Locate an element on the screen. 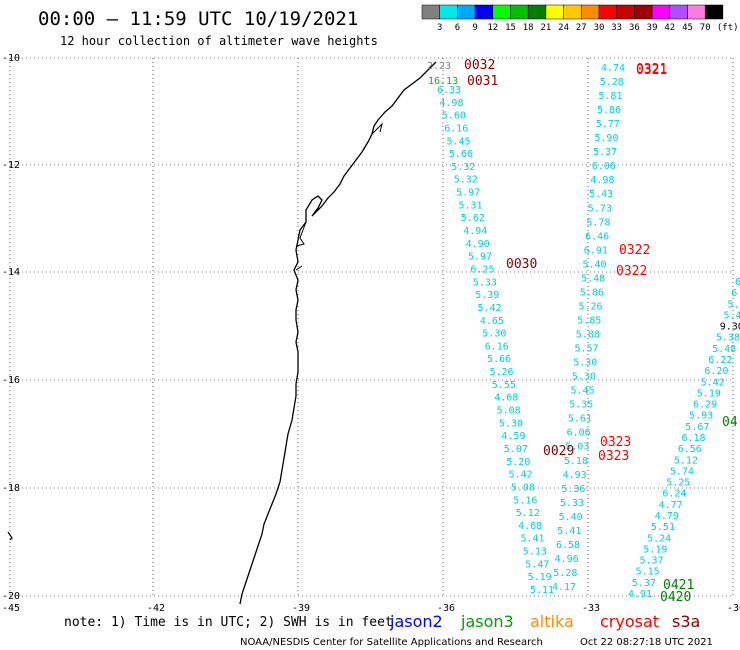 The height and width of the screenshot is (650, 740). color-scale-label: 12 is located at coordinates (492, 28).